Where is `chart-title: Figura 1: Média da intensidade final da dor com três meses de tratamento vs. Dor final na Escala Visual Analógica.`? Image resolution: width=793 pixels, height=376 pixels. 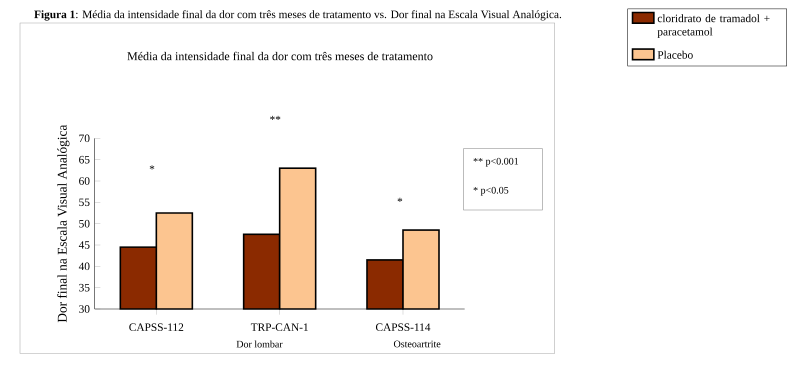 chart-title: Figura 1: Média da intensidade final da dor com três meses de tratamento vs. Dor final na Escala Visual Analógica. is located at coordinates (298, 15).